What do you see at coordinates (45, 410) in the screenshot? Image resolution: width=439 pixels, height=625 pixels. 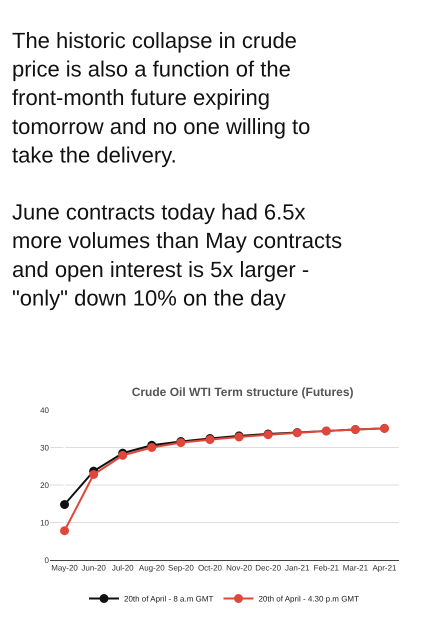 I see `y-tick-label: 40` at bounding box center [45, 410].